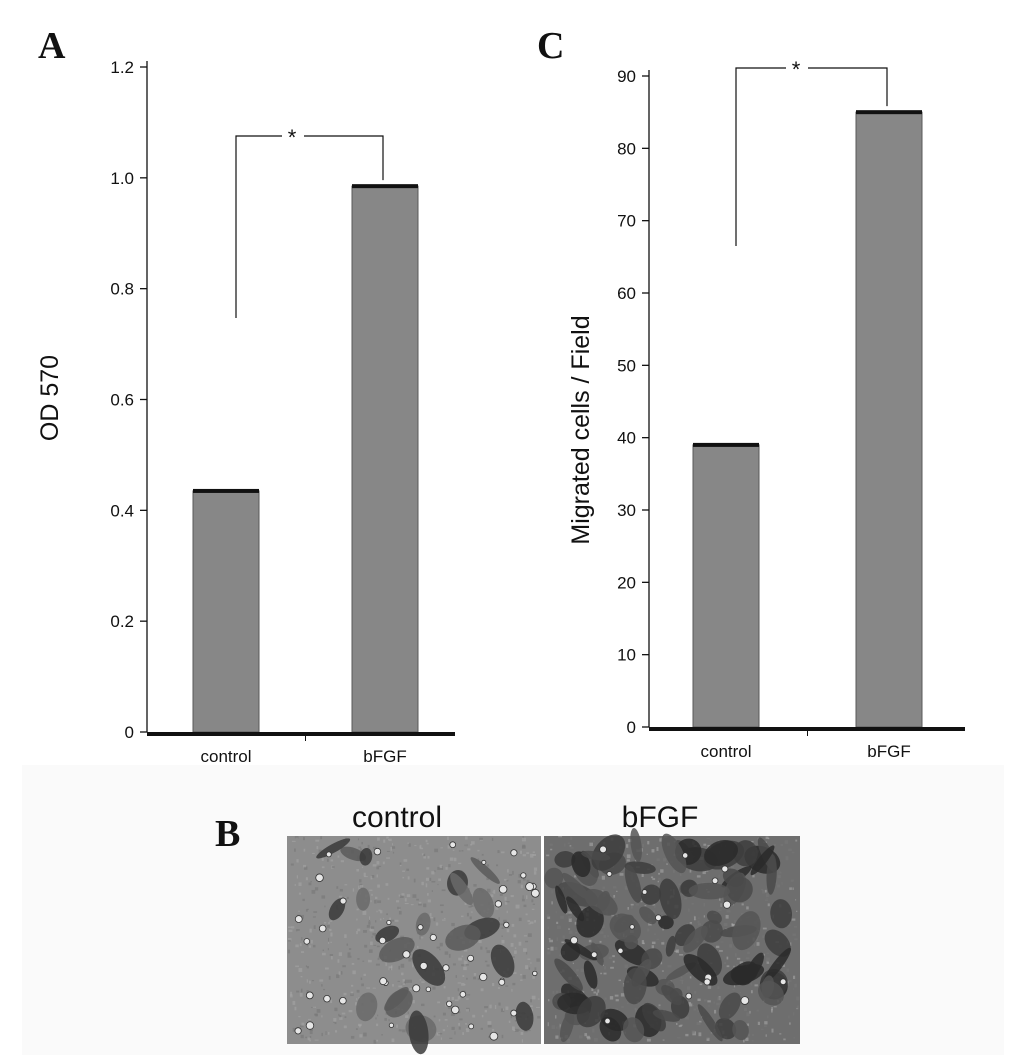 The height and width of the screenshot is (1062, 1033). Describe the element at coordinates (581, 429) in the screenshot. I see `chart-c-y-axis-title: Migrated cells / Field` at that location.